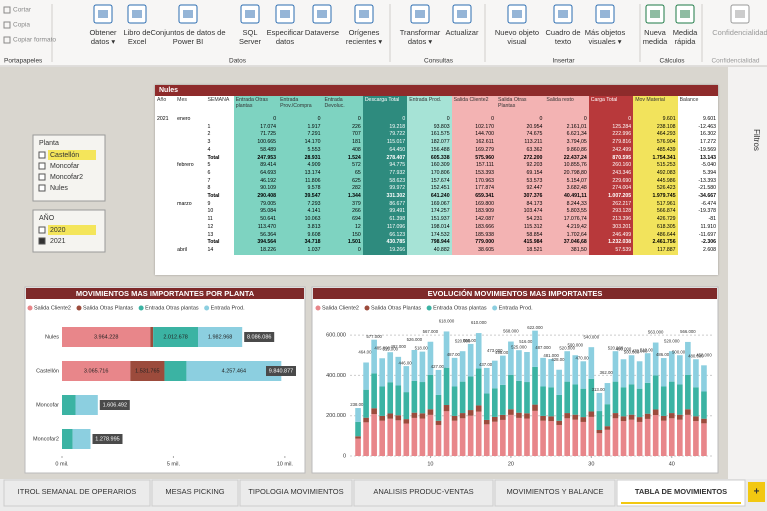  Describe the element at coordinates (364, 32) in the screenshot. I see `button-label: Orígenes` at that location.